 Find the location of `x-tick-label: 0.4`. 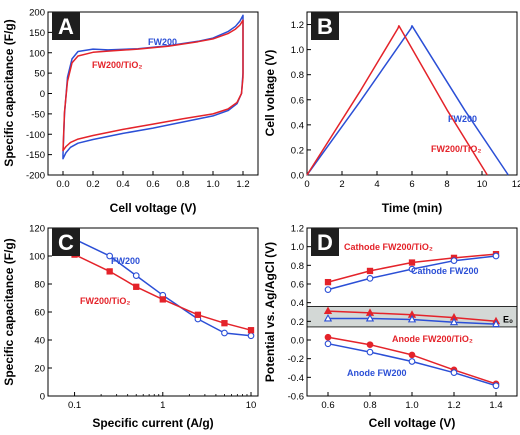

x-tick-label: 0.4 is located at coordinates (122, 184).